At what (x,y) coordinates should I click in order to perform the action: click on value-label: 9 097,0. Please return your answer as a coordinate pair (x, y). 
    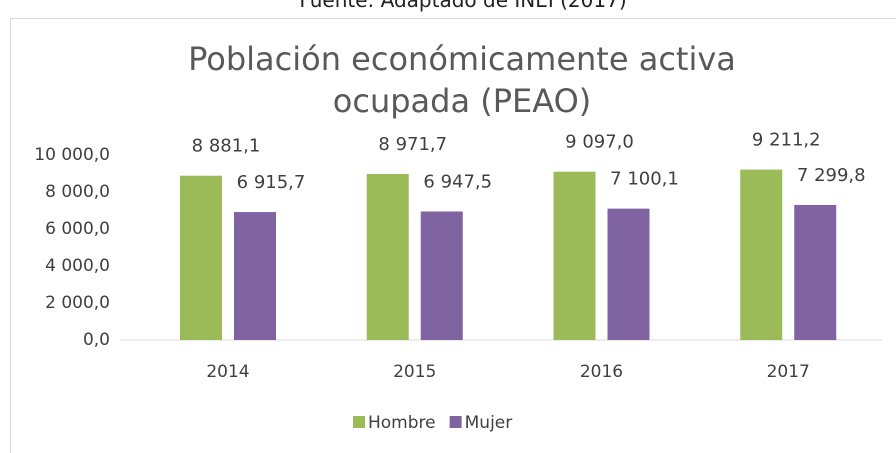
    Looking at the image, I should click on (599, 142).